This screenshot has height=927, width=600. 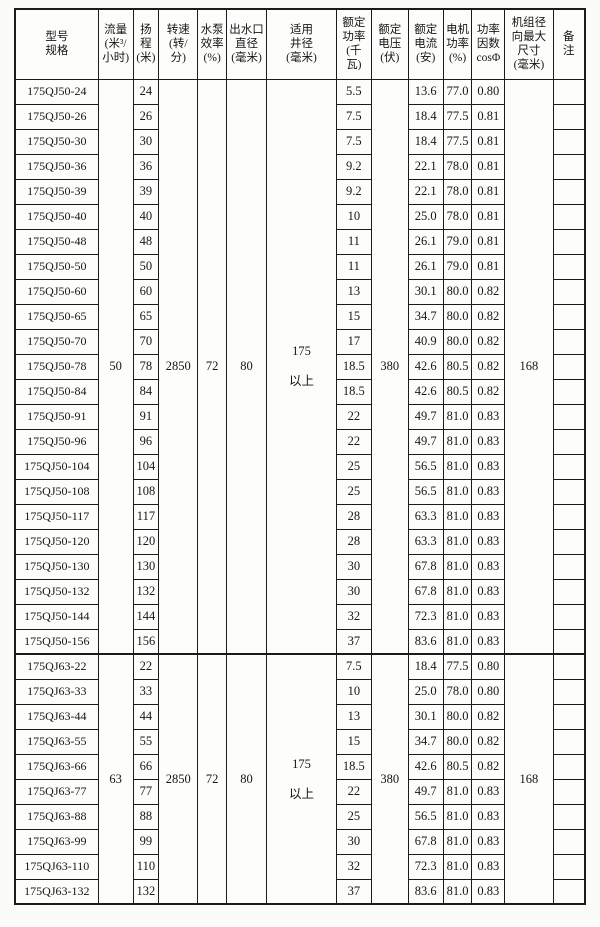 I want to click on cell-power: 15, so click(x=353, y=316).